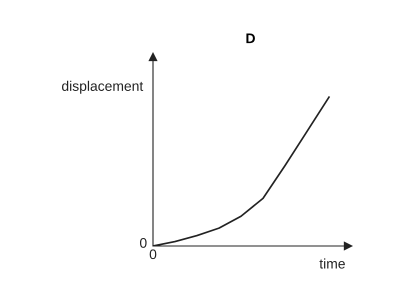 The height and width of the screenshot is (300, 400). I want to click on y-axis-title: displacement, so click(103, 87).